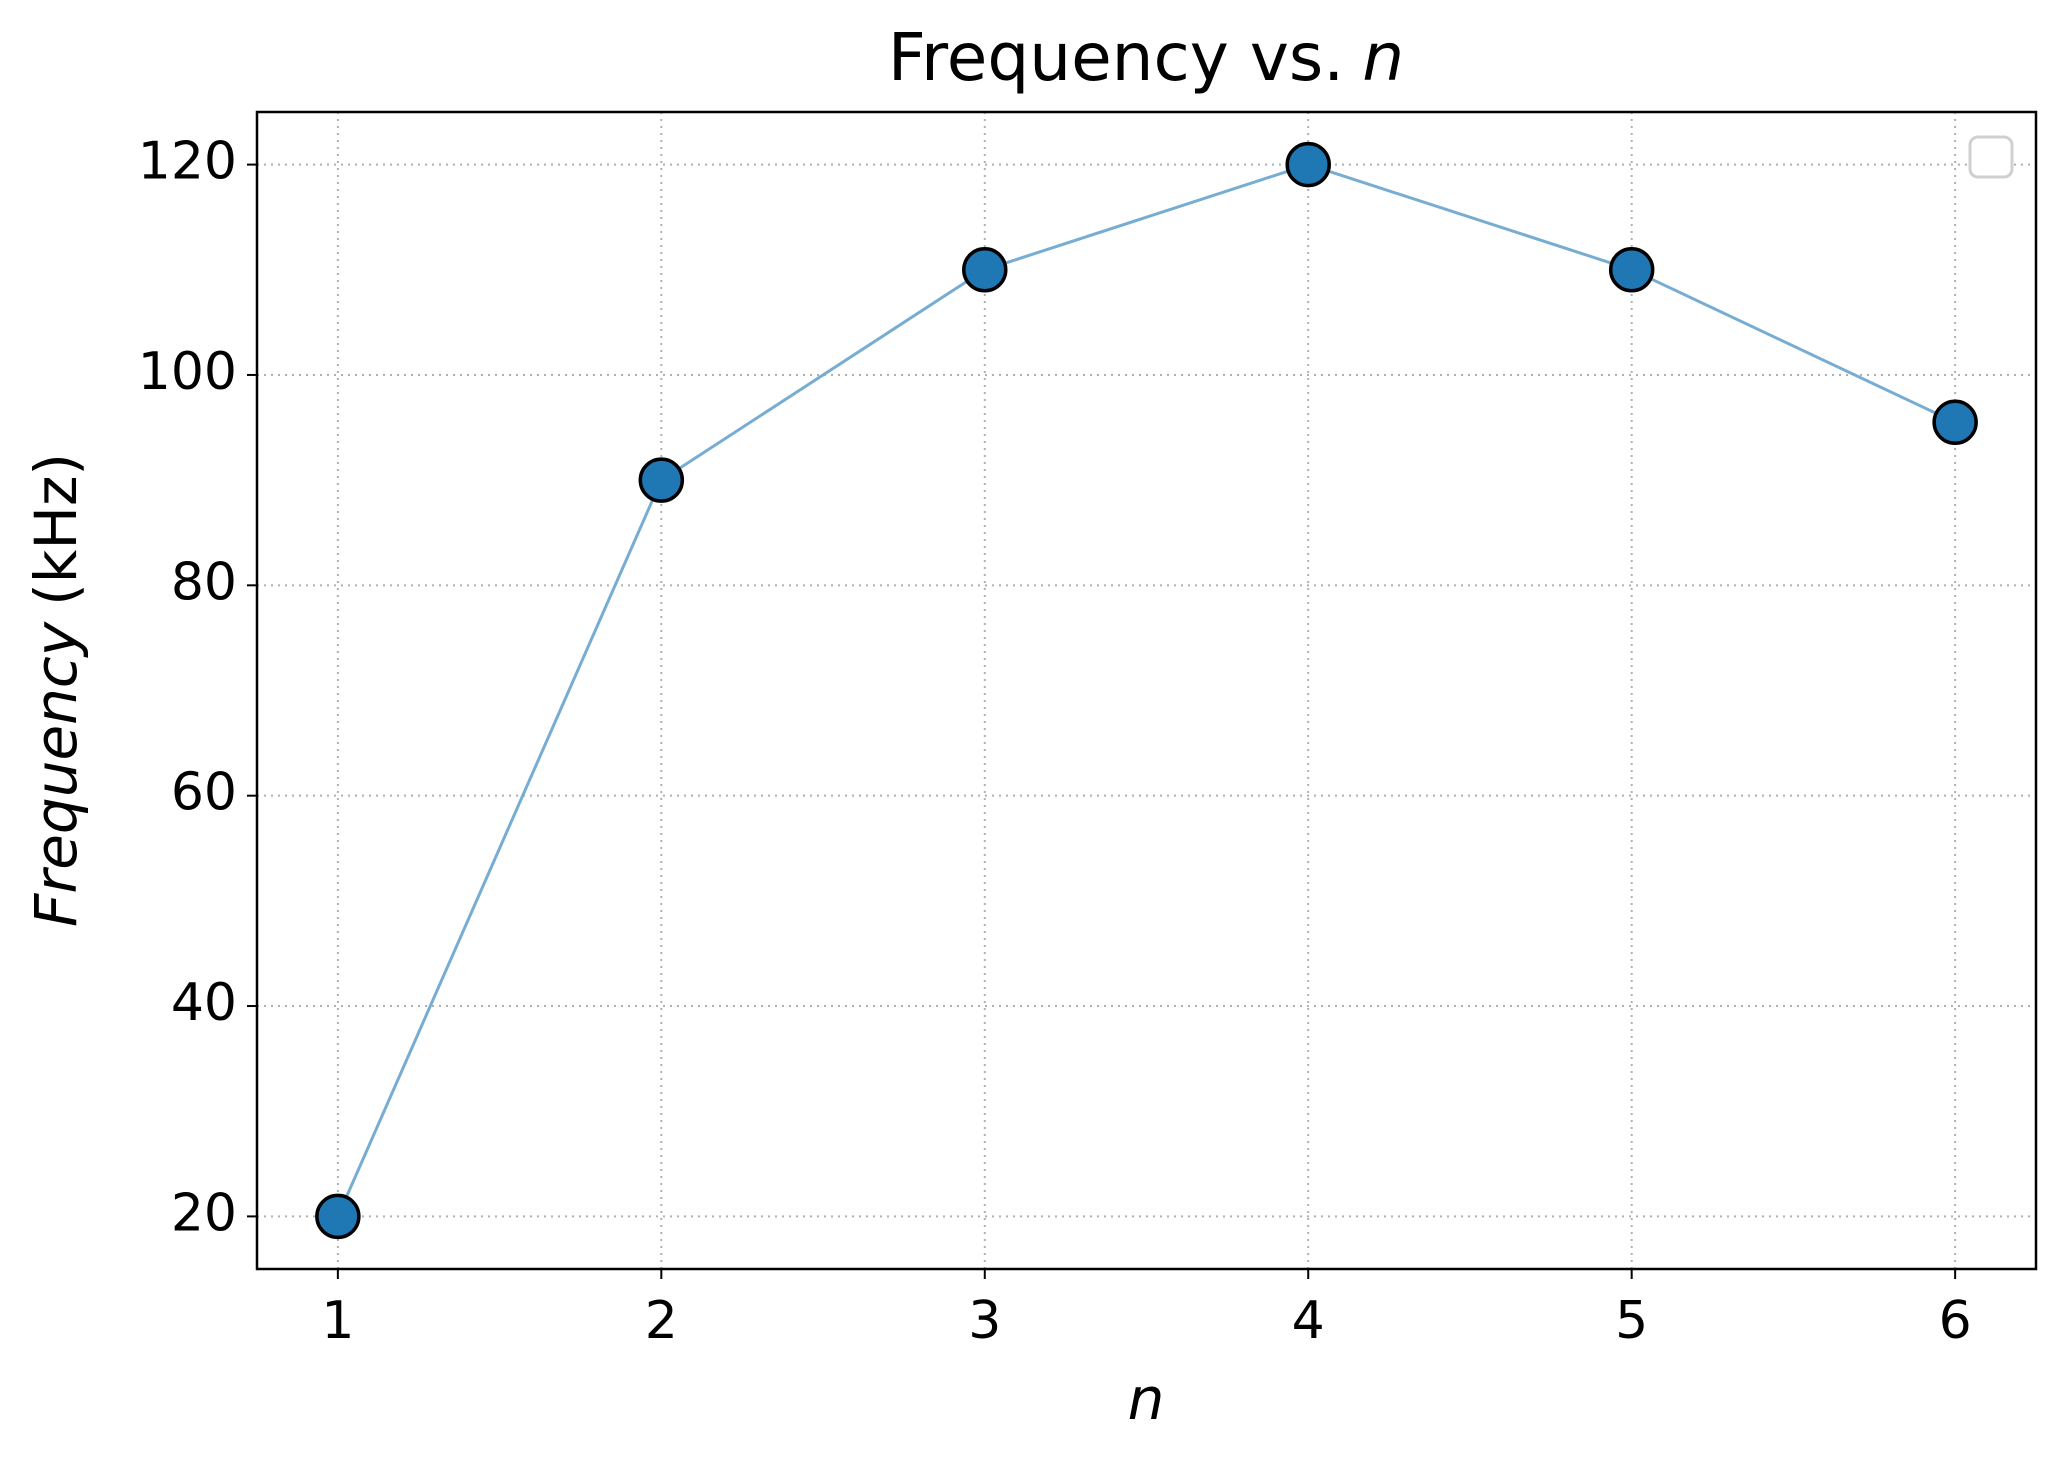 The height and width of the screenshot is (1461, 2057). What do you see at coordinates (661, 1321) in the screenshot?
I see `x-tick-label: 2` at bounding box center [661, 1321].